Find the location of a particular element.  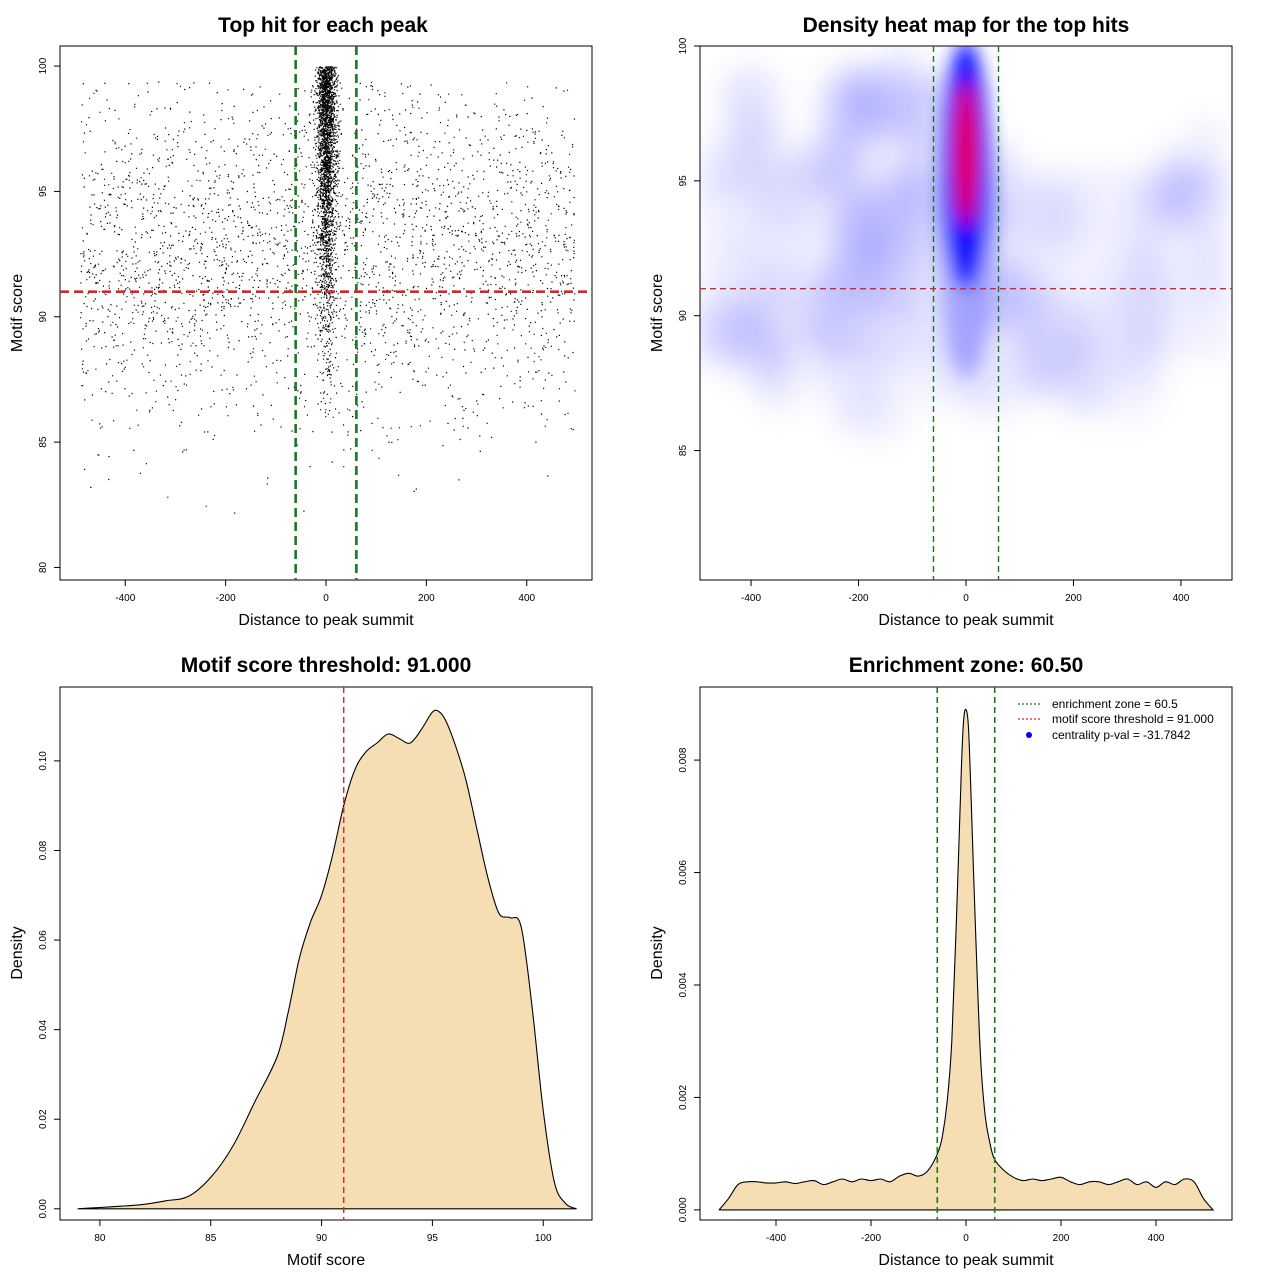

density-heat is located at coordinates (966, 245).